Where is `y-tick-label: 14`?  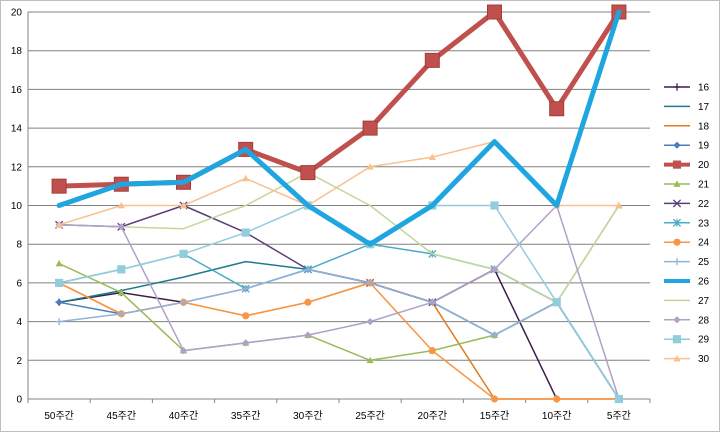
y-tick-label: 14 is located at coordinates (17, 129).